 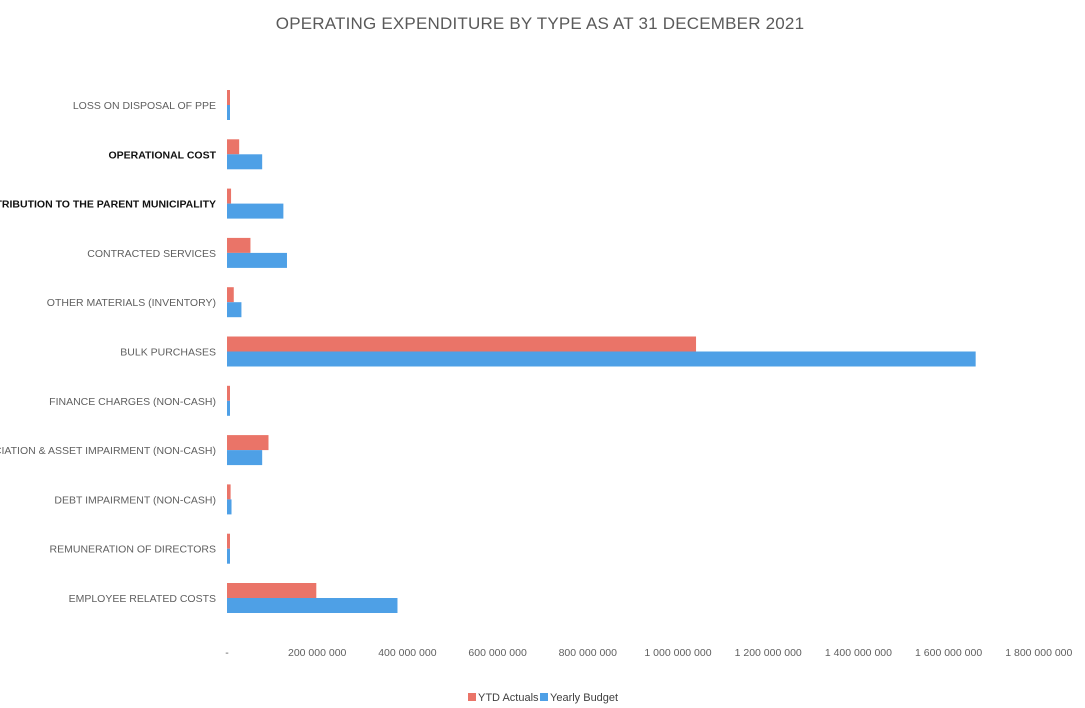 I want to click on bar-yearly-budget-finance-charges-non-cash, so click(x=228, y=408).